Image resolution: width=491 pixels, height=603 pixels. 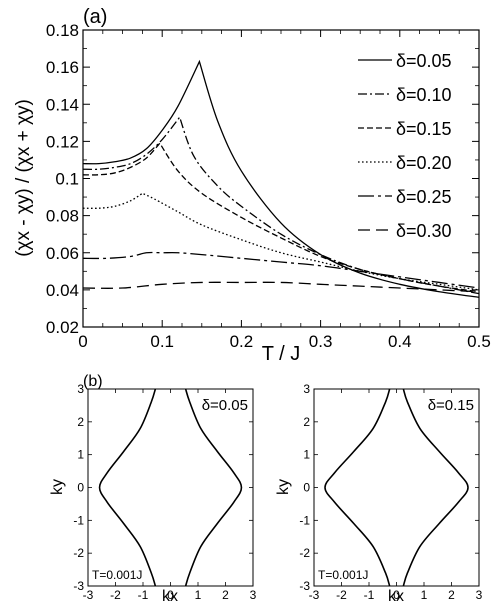 What do you see at coordinates (424, 231) in the screenshot?
I see `legend-label-6: δ=0.30` at bounding box center [424, 231].